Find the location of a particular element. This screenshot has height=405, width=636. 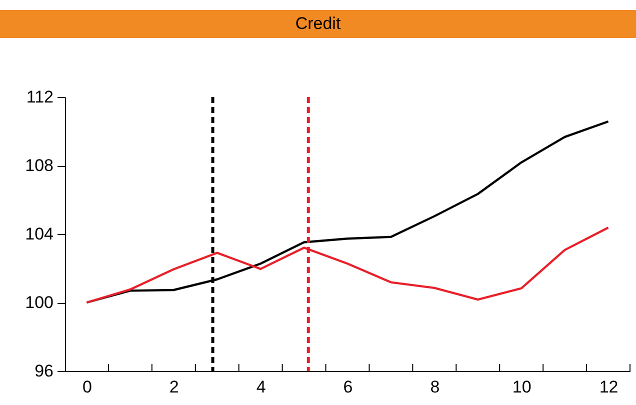

x-tick-label: 12 is located at coordinates (608, 387).